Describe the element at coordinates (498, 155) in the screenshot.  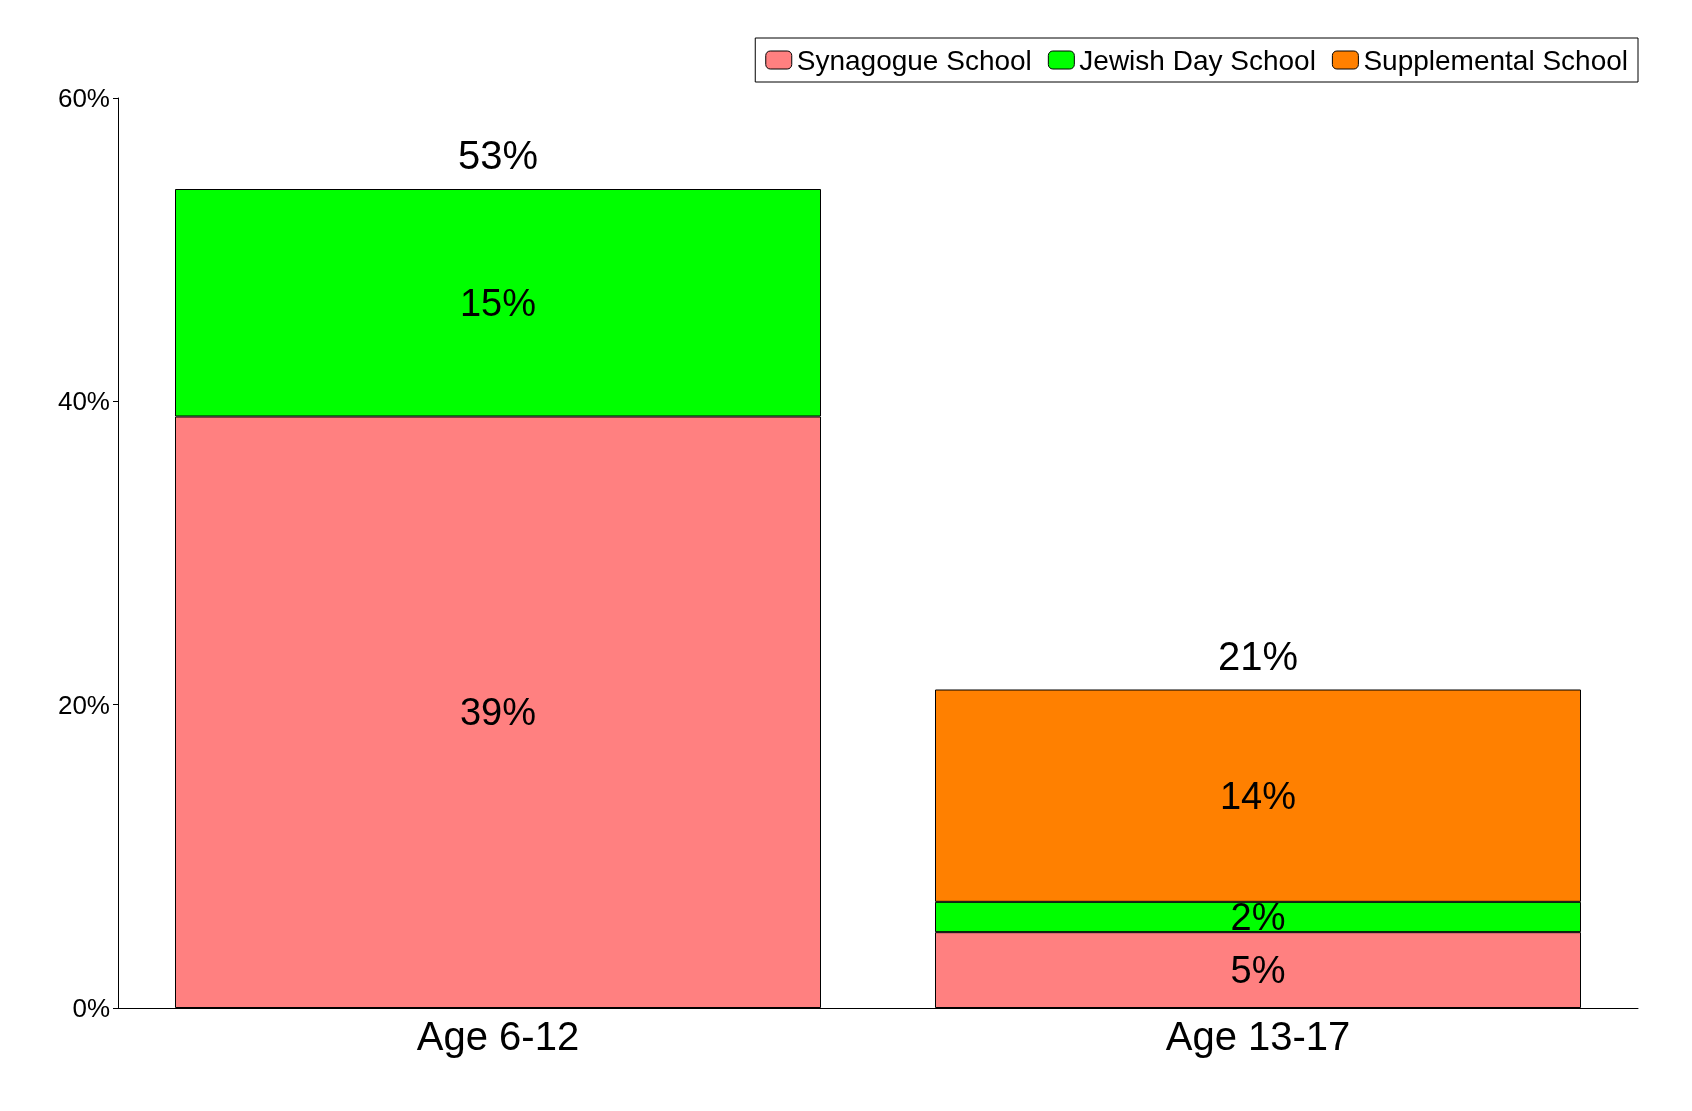
I see `total-label: 53%` at that location.